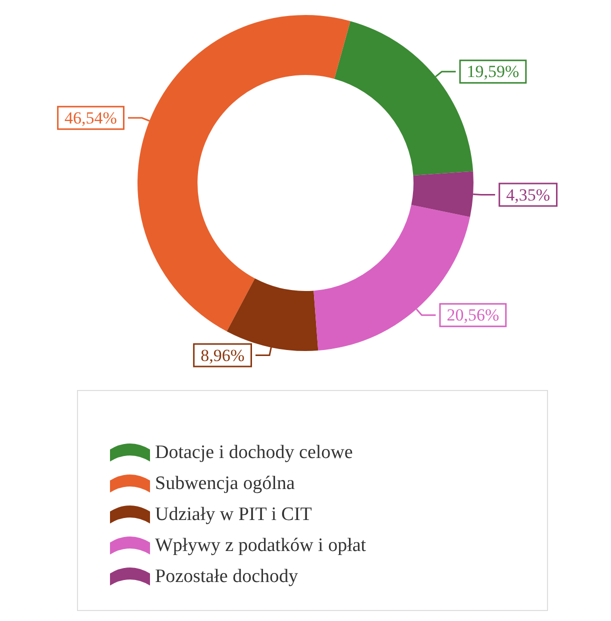 This screenshot has width=611, height=621. I want to click on data-label: 8,96%, so click(222, 355).